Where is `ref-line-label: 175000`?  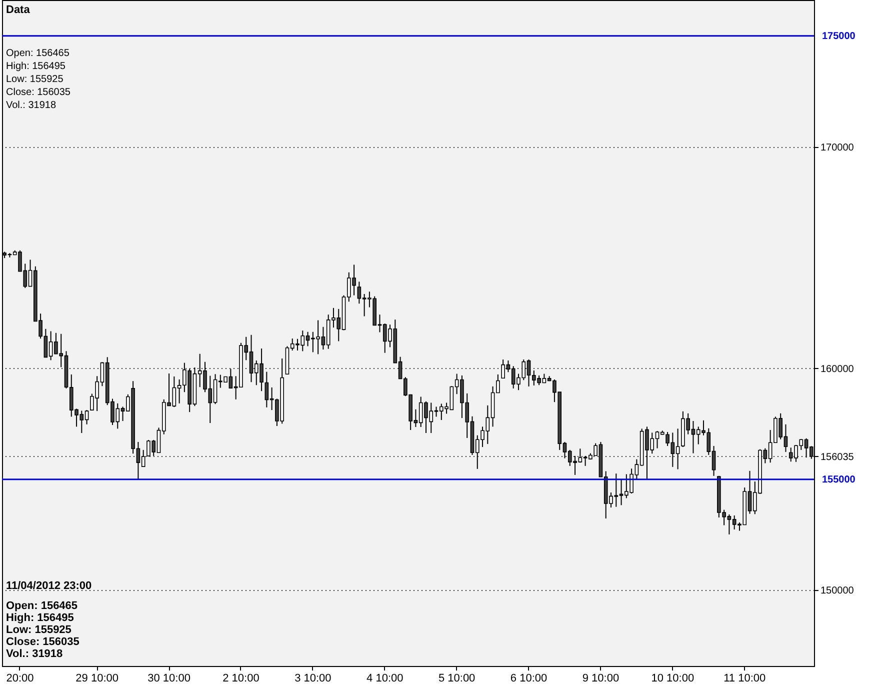
ref-line-label: 175000 is located at coordinates (839, 36).